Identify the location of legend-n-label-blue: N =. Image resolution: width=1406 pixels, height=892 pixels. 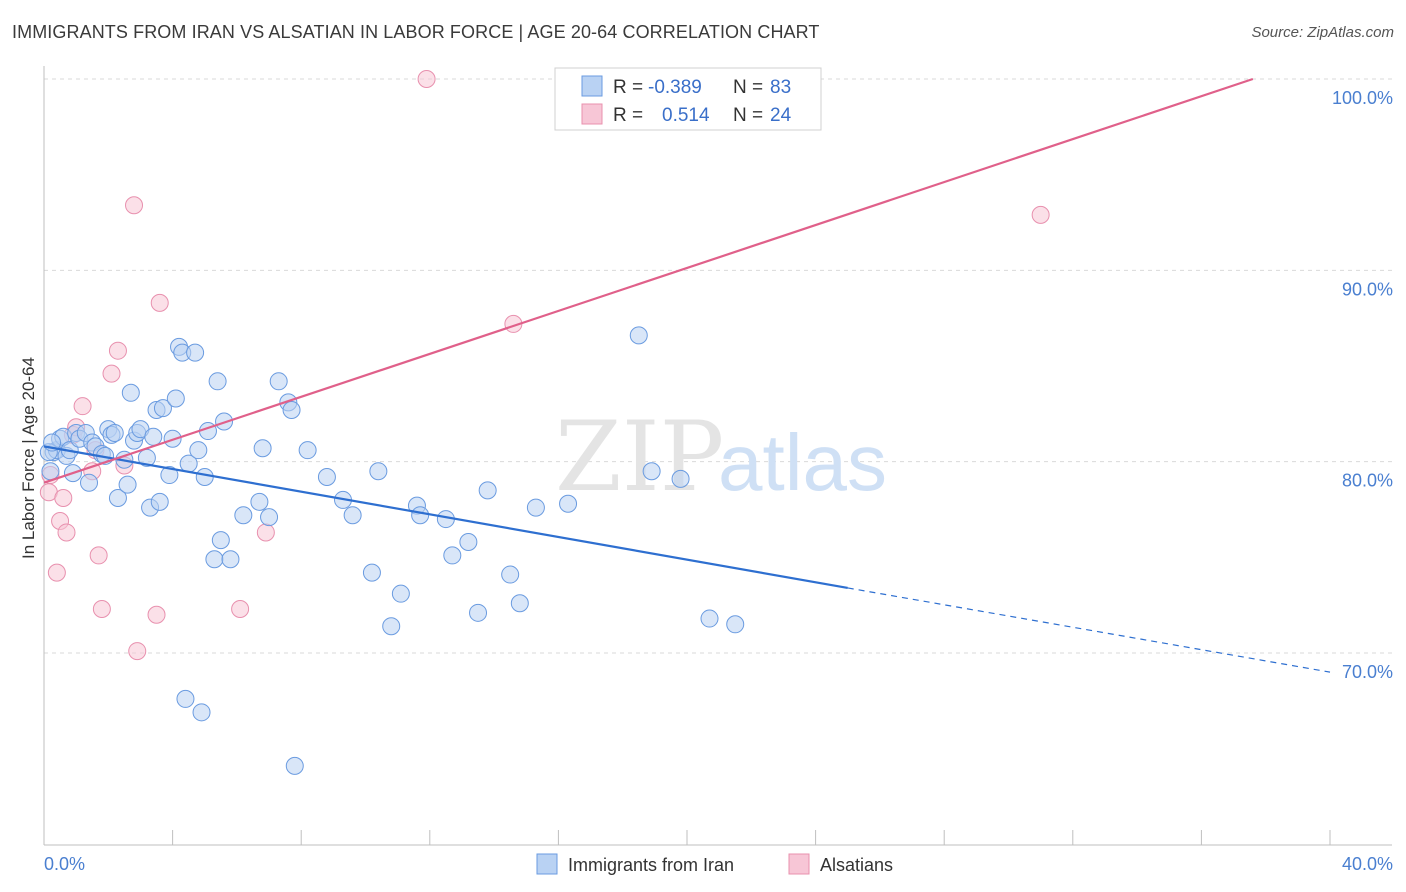
(748, 87).